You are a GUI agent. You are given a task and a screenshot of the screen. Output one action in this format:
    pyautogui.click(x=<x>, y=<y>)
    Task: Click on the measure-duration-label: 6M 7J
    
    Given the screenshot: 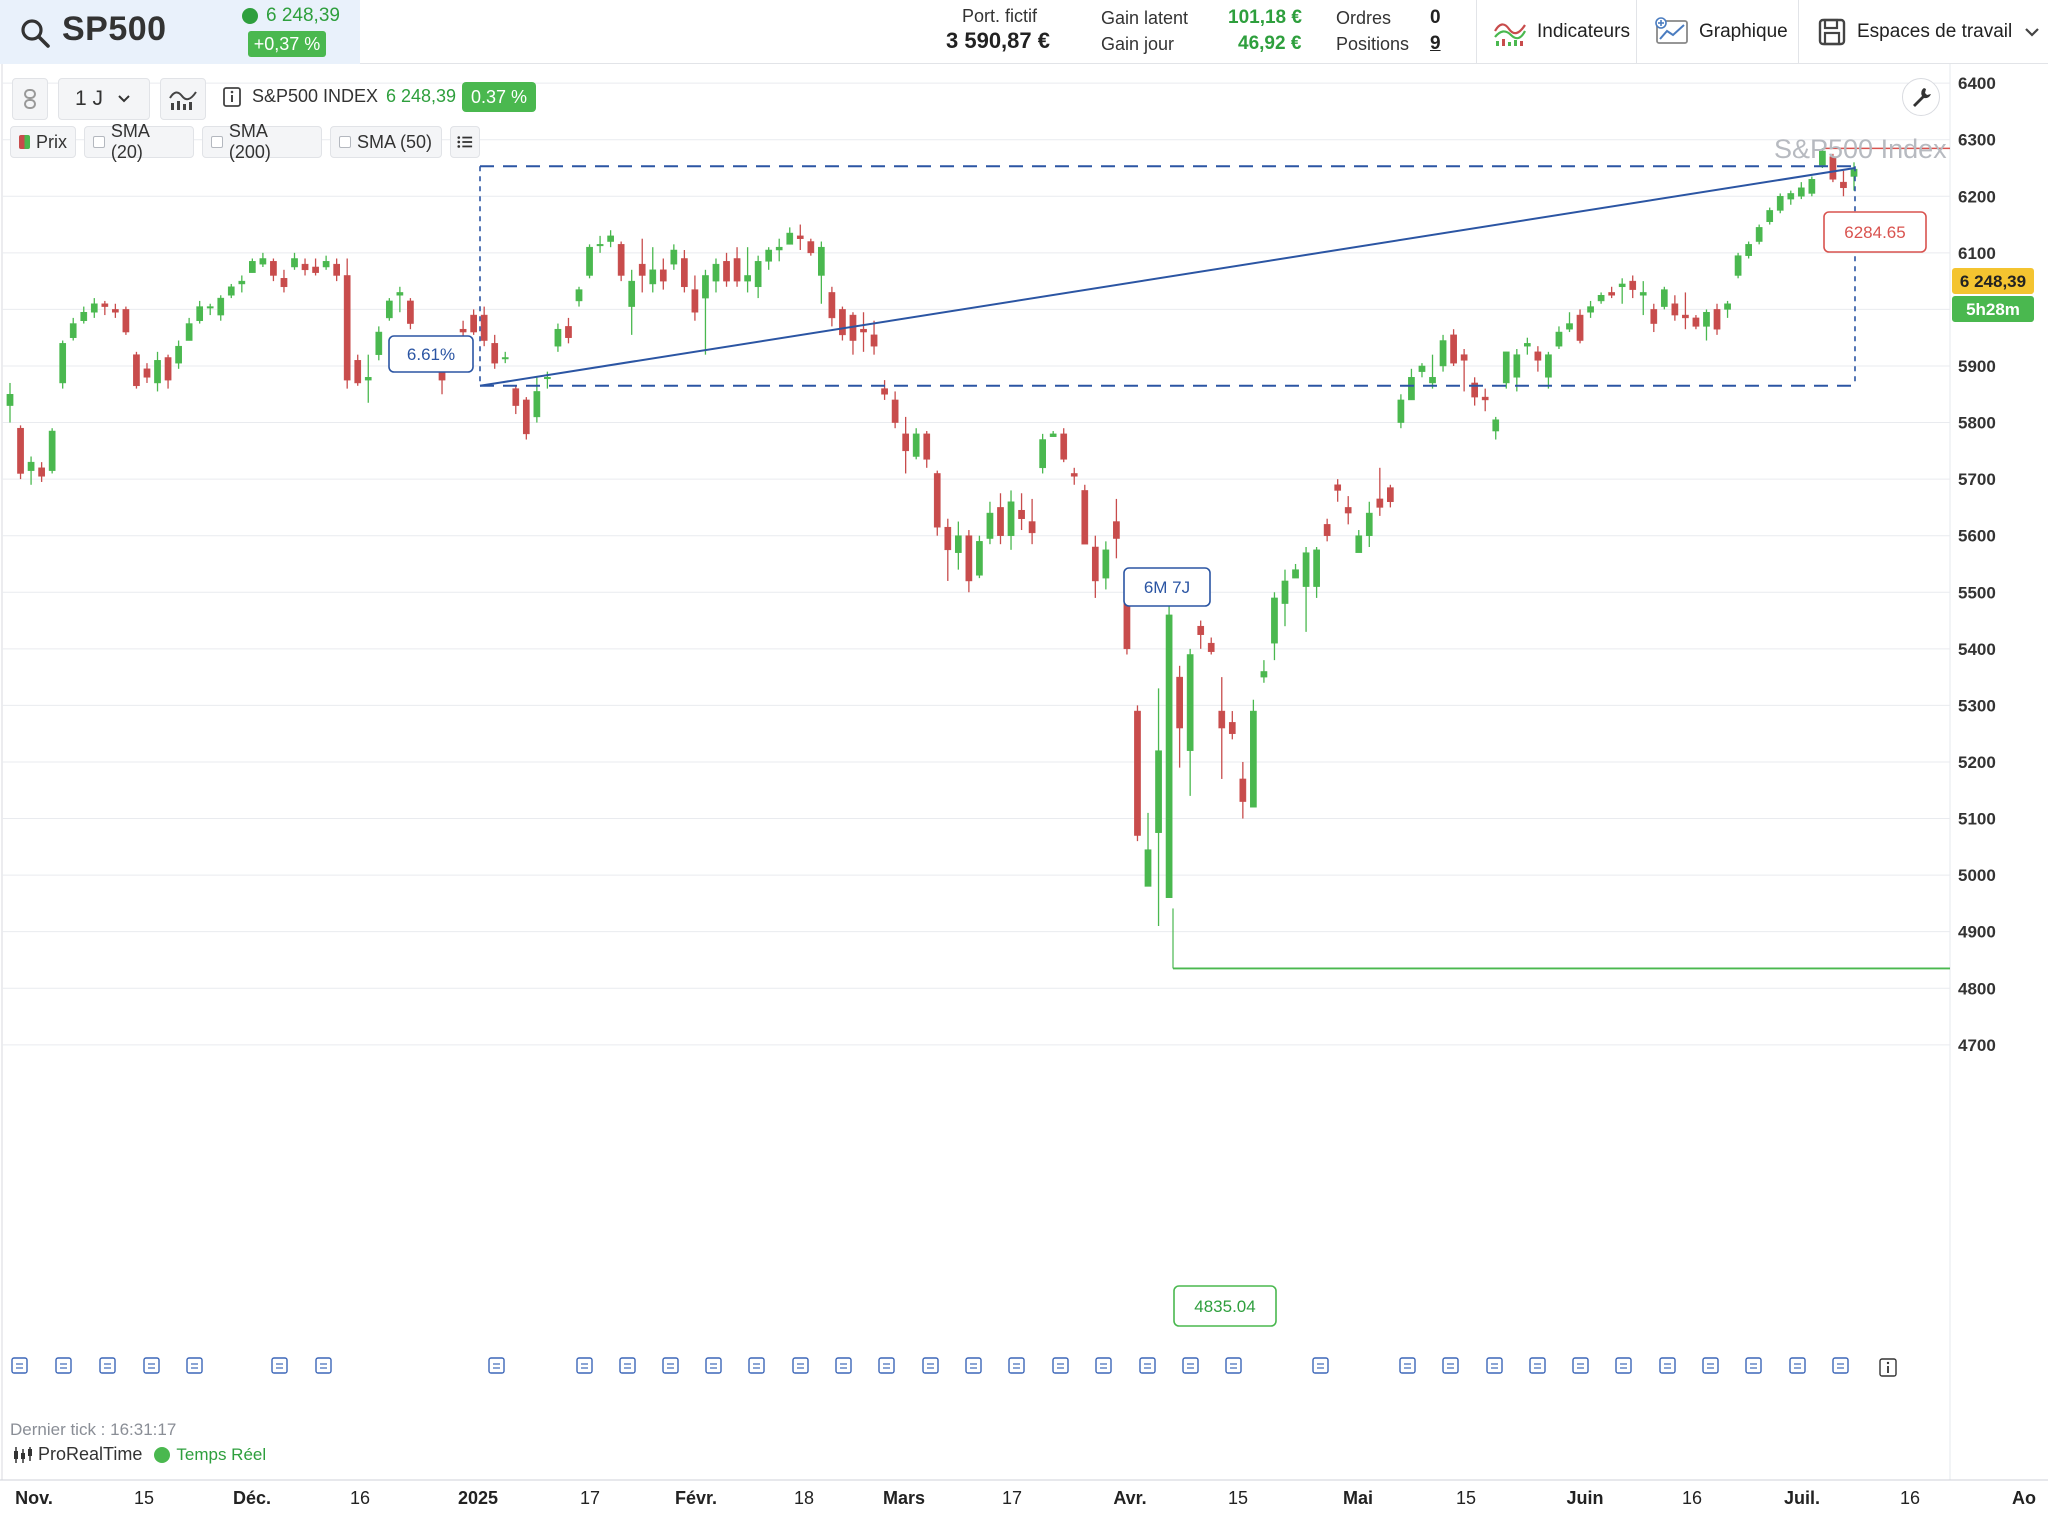 What is the action you would take?
    pyautogui.click(x=1167, y=587)
    